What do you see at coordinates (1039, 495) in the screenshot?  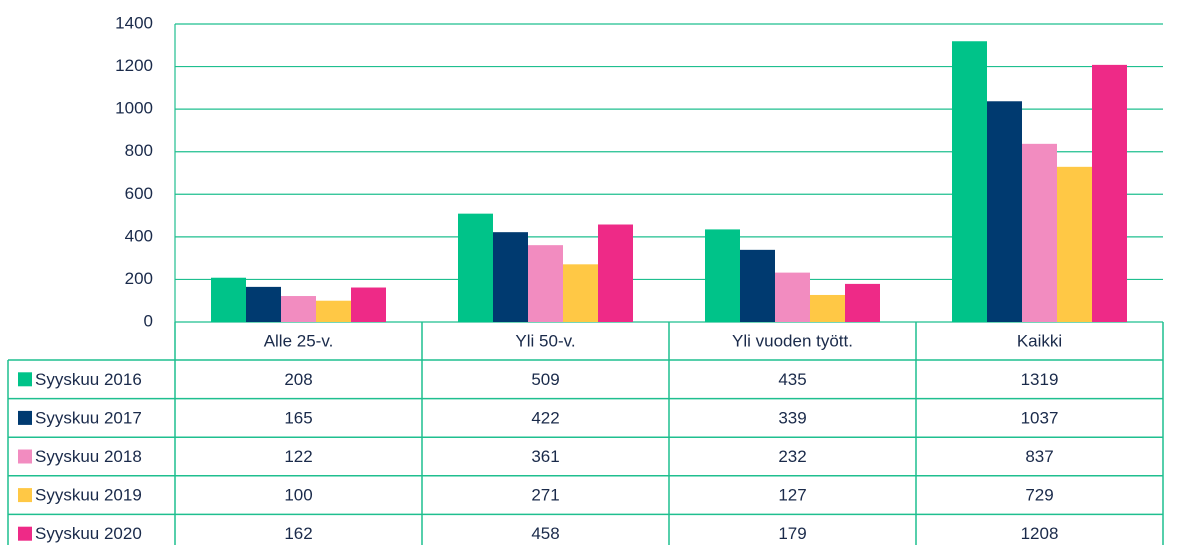 I see `table-value: 729` at bounding box center [1039, 495].